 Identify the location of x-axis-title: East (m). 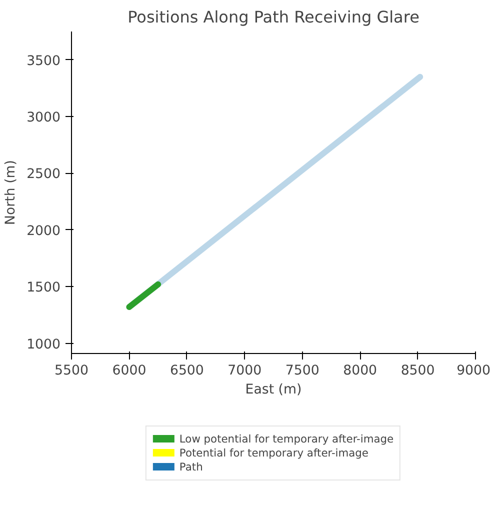
(273, 390).